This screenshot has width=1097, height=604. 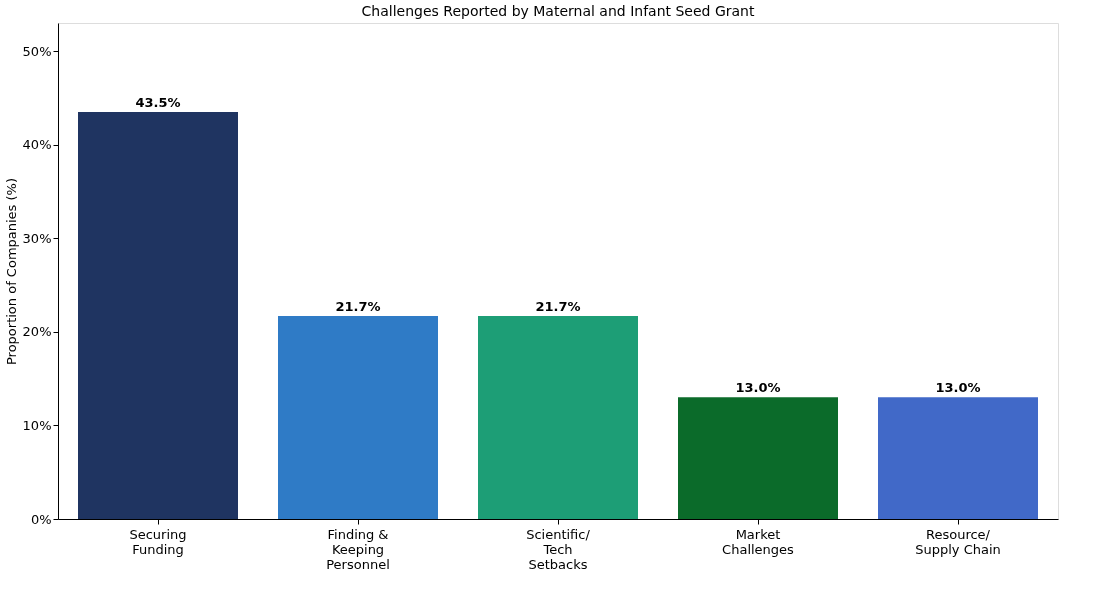 What do you see at coordinates (37, 145) in the screenshot?
I see `y-tick-label: 40%` at bounding box center [37, 145].